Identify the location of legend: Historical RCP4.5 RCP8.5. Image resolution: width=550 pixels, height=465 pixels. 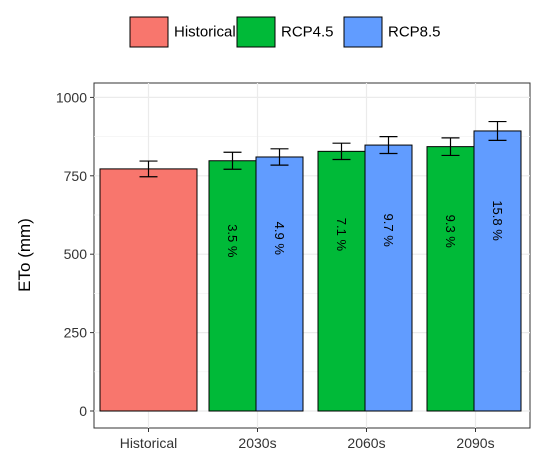
(285, 32).